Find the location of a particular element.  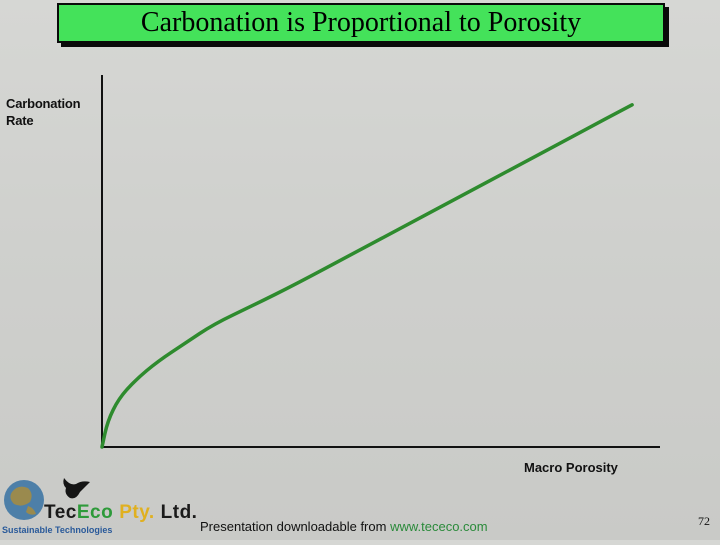

footer-link: www.tececo.com is located at coordinates (439, 526).